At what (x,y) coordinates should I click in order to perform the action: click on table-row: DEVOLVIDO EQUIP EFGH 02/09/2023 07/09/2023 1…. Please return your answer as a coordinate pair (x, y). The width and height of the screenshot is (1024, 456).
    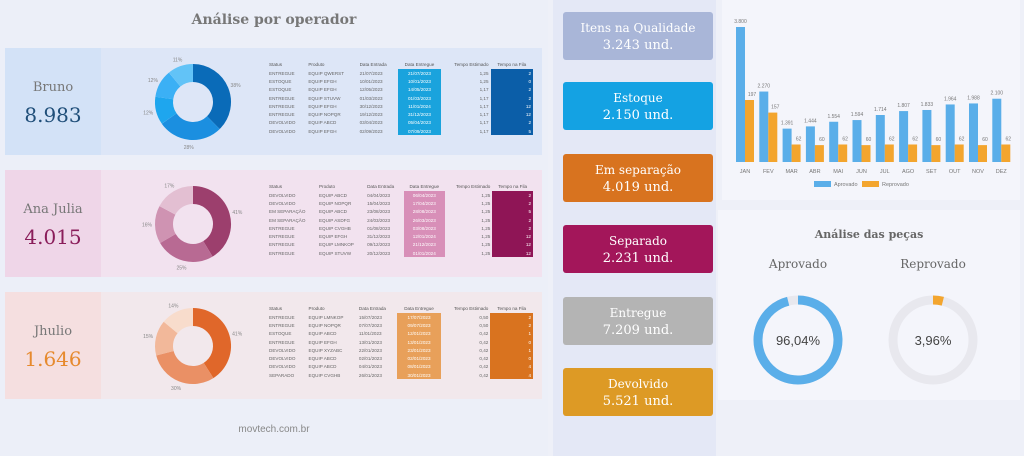
    Looking at the image, I should click on (400, 131).